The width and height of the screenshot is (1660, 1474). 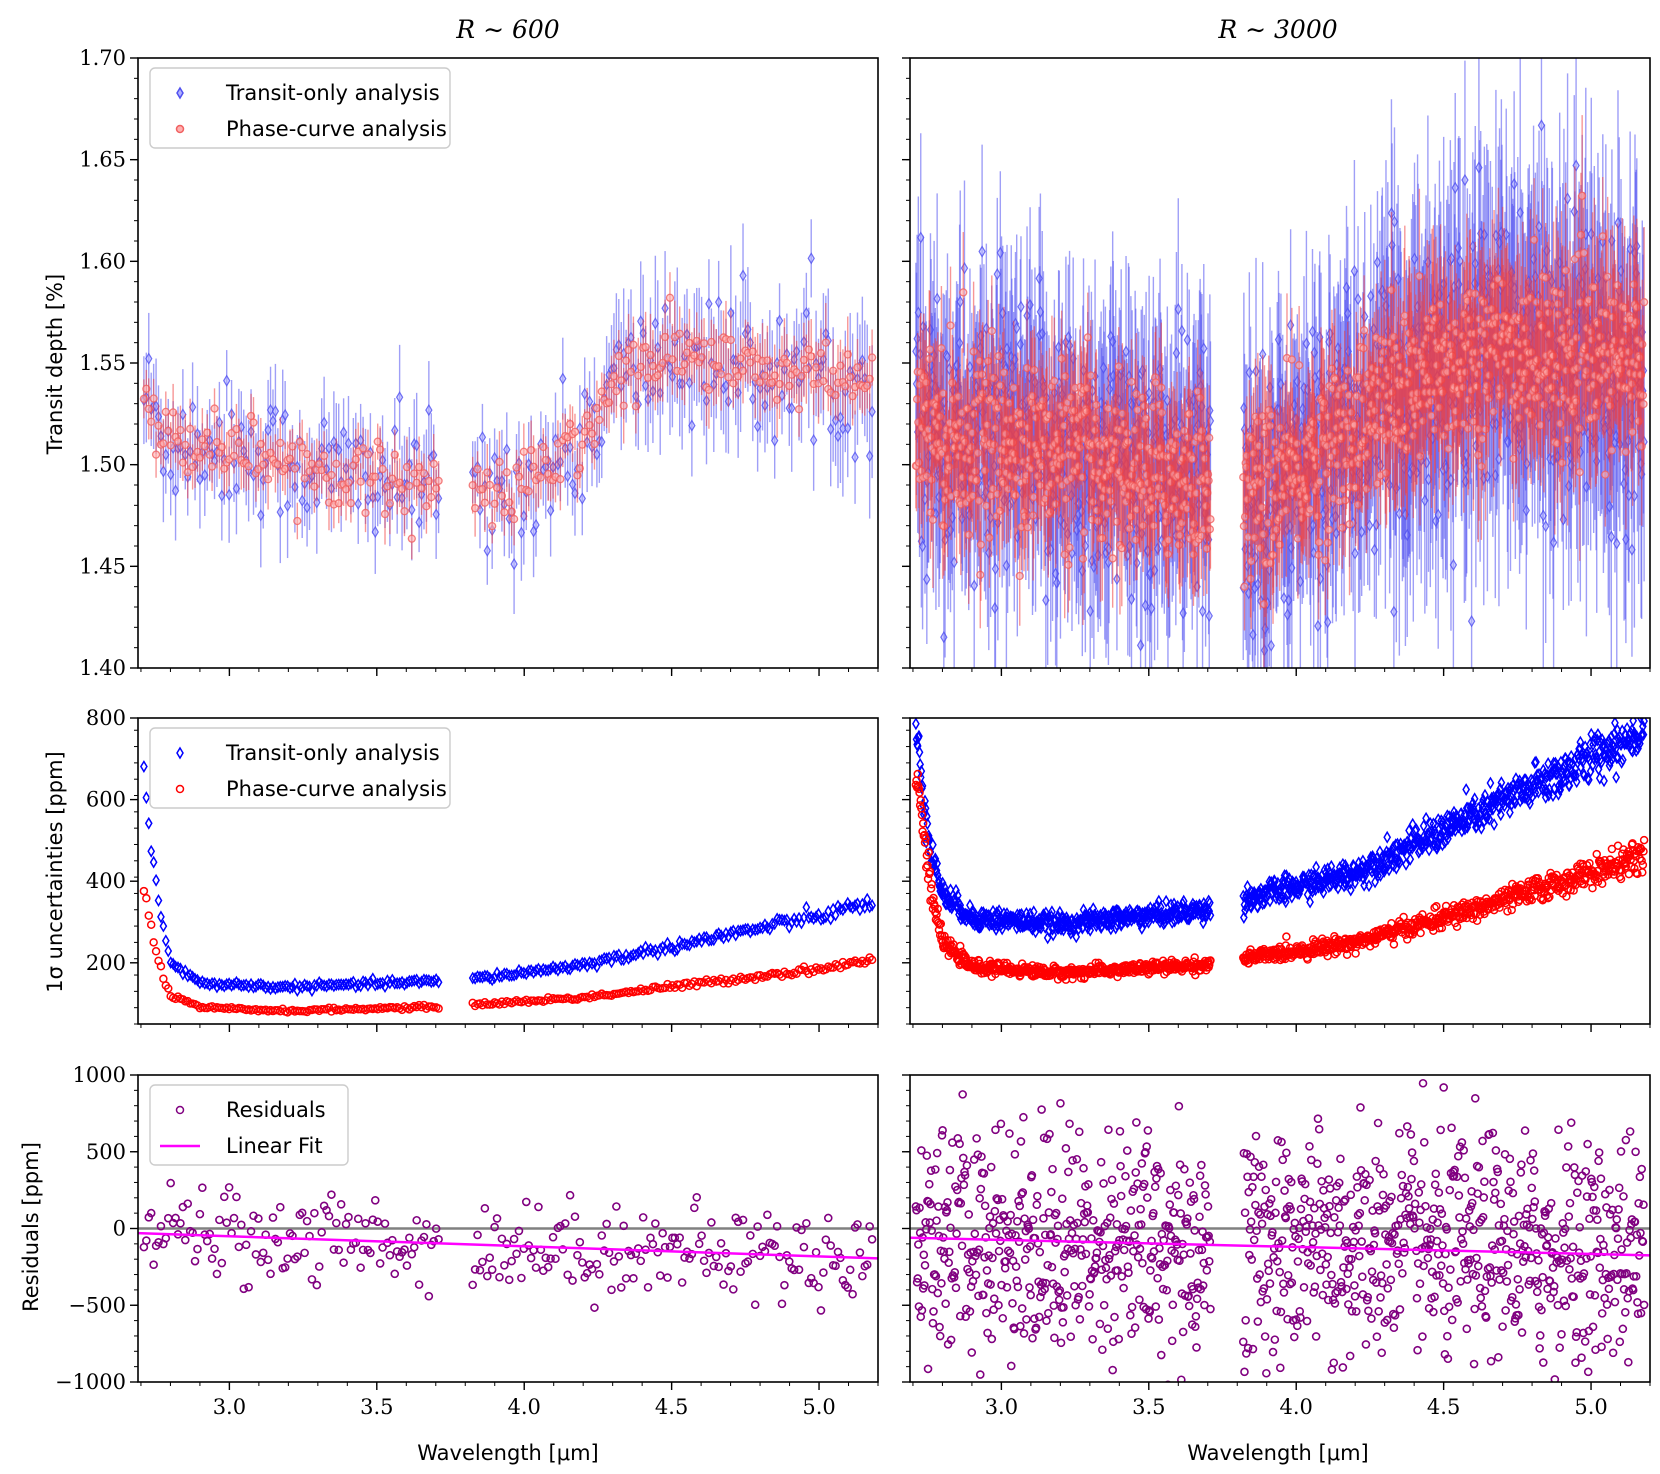 I want to click on legend-box, so click(x=300, y=108).